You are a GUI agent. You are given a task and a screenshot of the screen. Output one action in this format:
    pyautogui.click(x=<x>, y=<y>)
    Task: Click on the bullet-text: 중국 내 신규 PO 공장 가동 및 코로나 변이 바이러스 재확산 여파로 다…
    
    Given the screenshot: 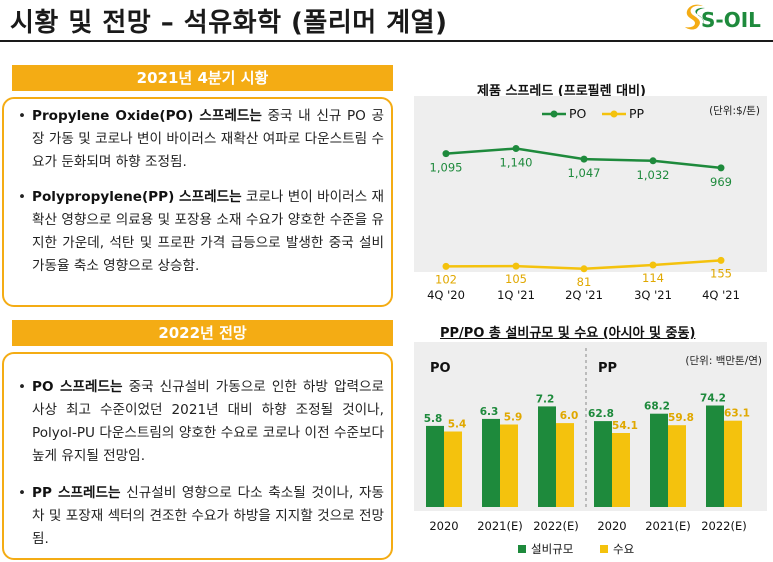 What is the action you would take?
    pyautogui.click(x=208, y=139)
    